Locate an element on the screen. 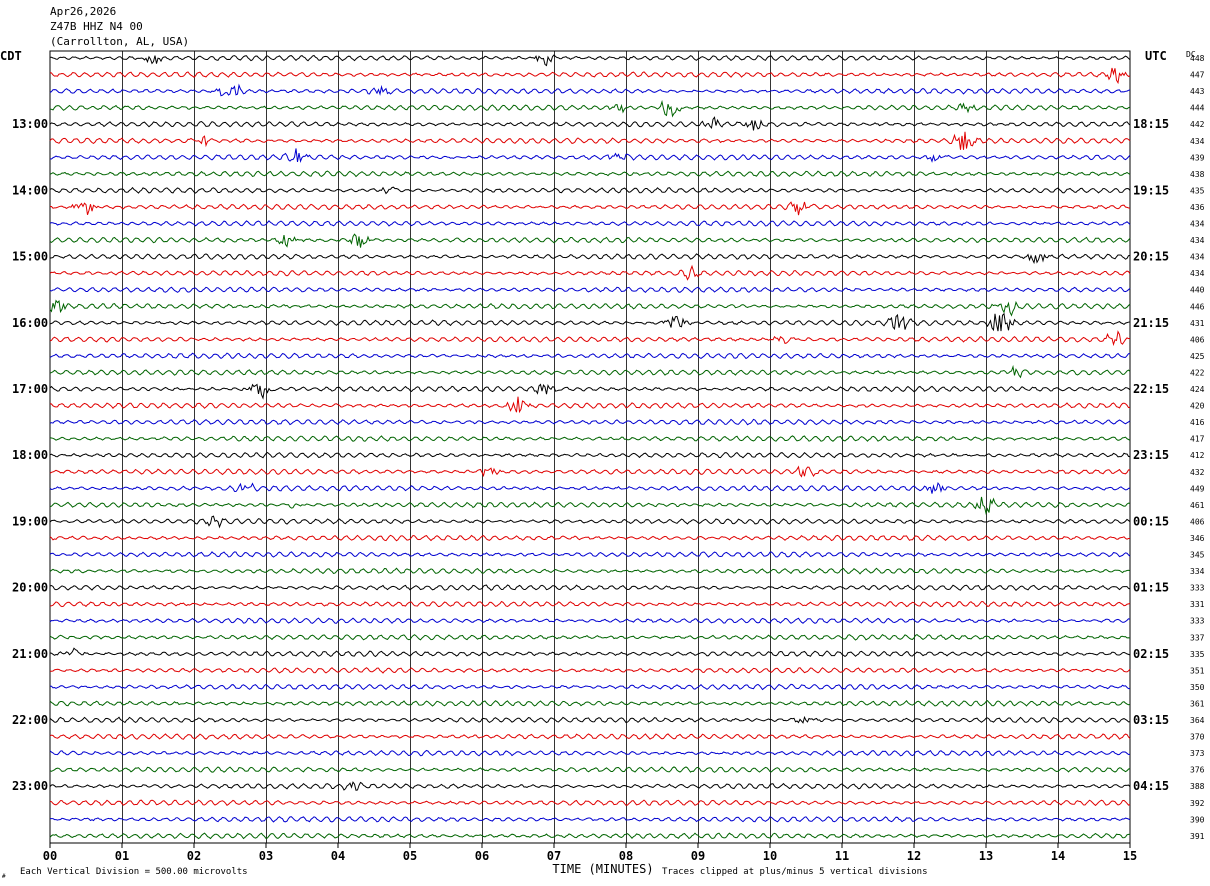  plot-date: Apr26,2026 is located at coordinates (83, 11).